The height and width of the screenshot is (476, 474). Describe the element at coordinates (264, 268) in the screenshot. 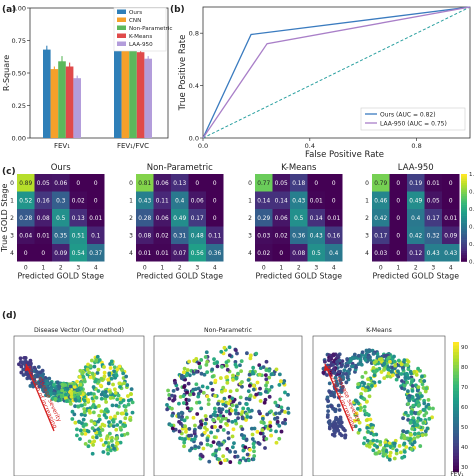

I see `x-tick-label: 0` at that location.